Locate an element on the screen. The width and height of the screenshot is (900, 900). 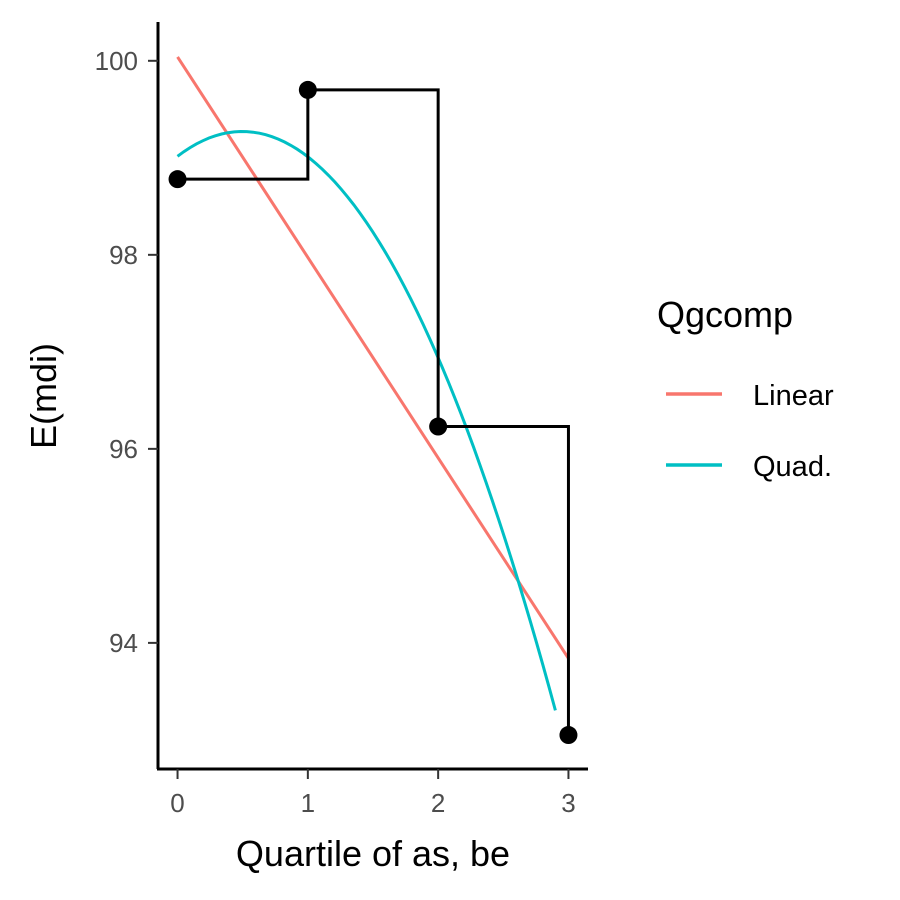
x-tick-label: 1 is located at coordinates (308, 803).